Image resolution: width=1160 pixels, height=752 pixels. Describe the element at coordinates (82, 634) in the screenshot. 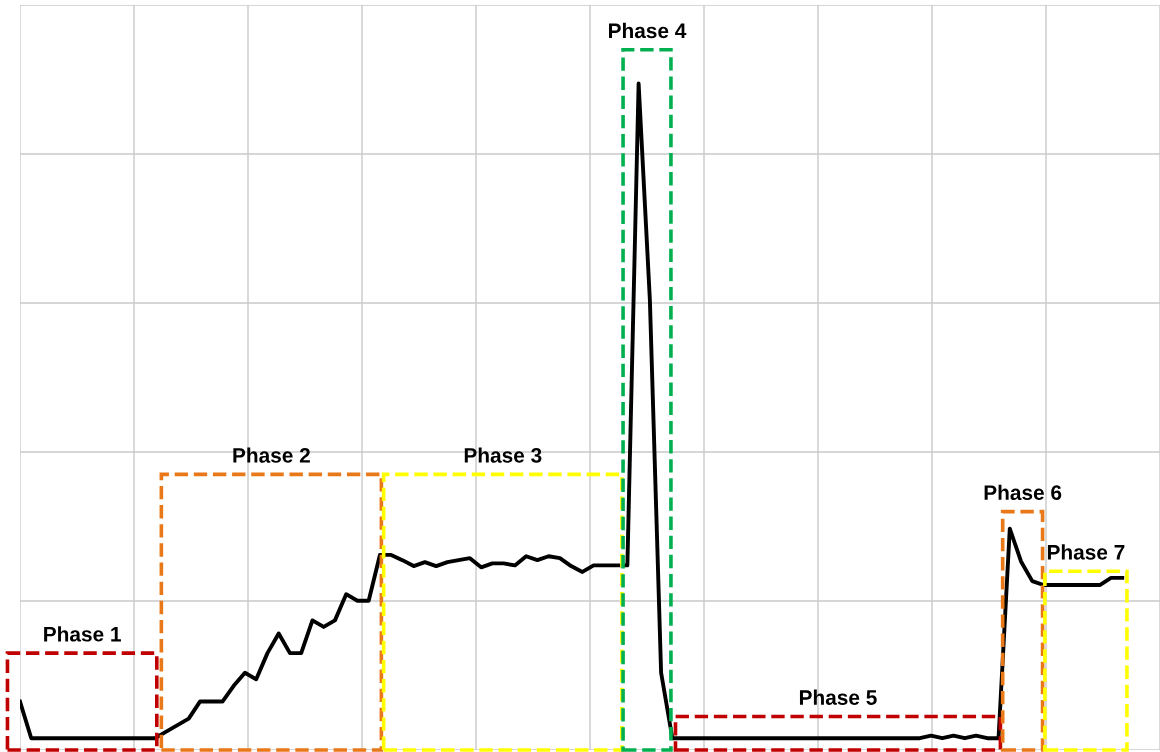

I see `annotation: Phase 1` at that location.